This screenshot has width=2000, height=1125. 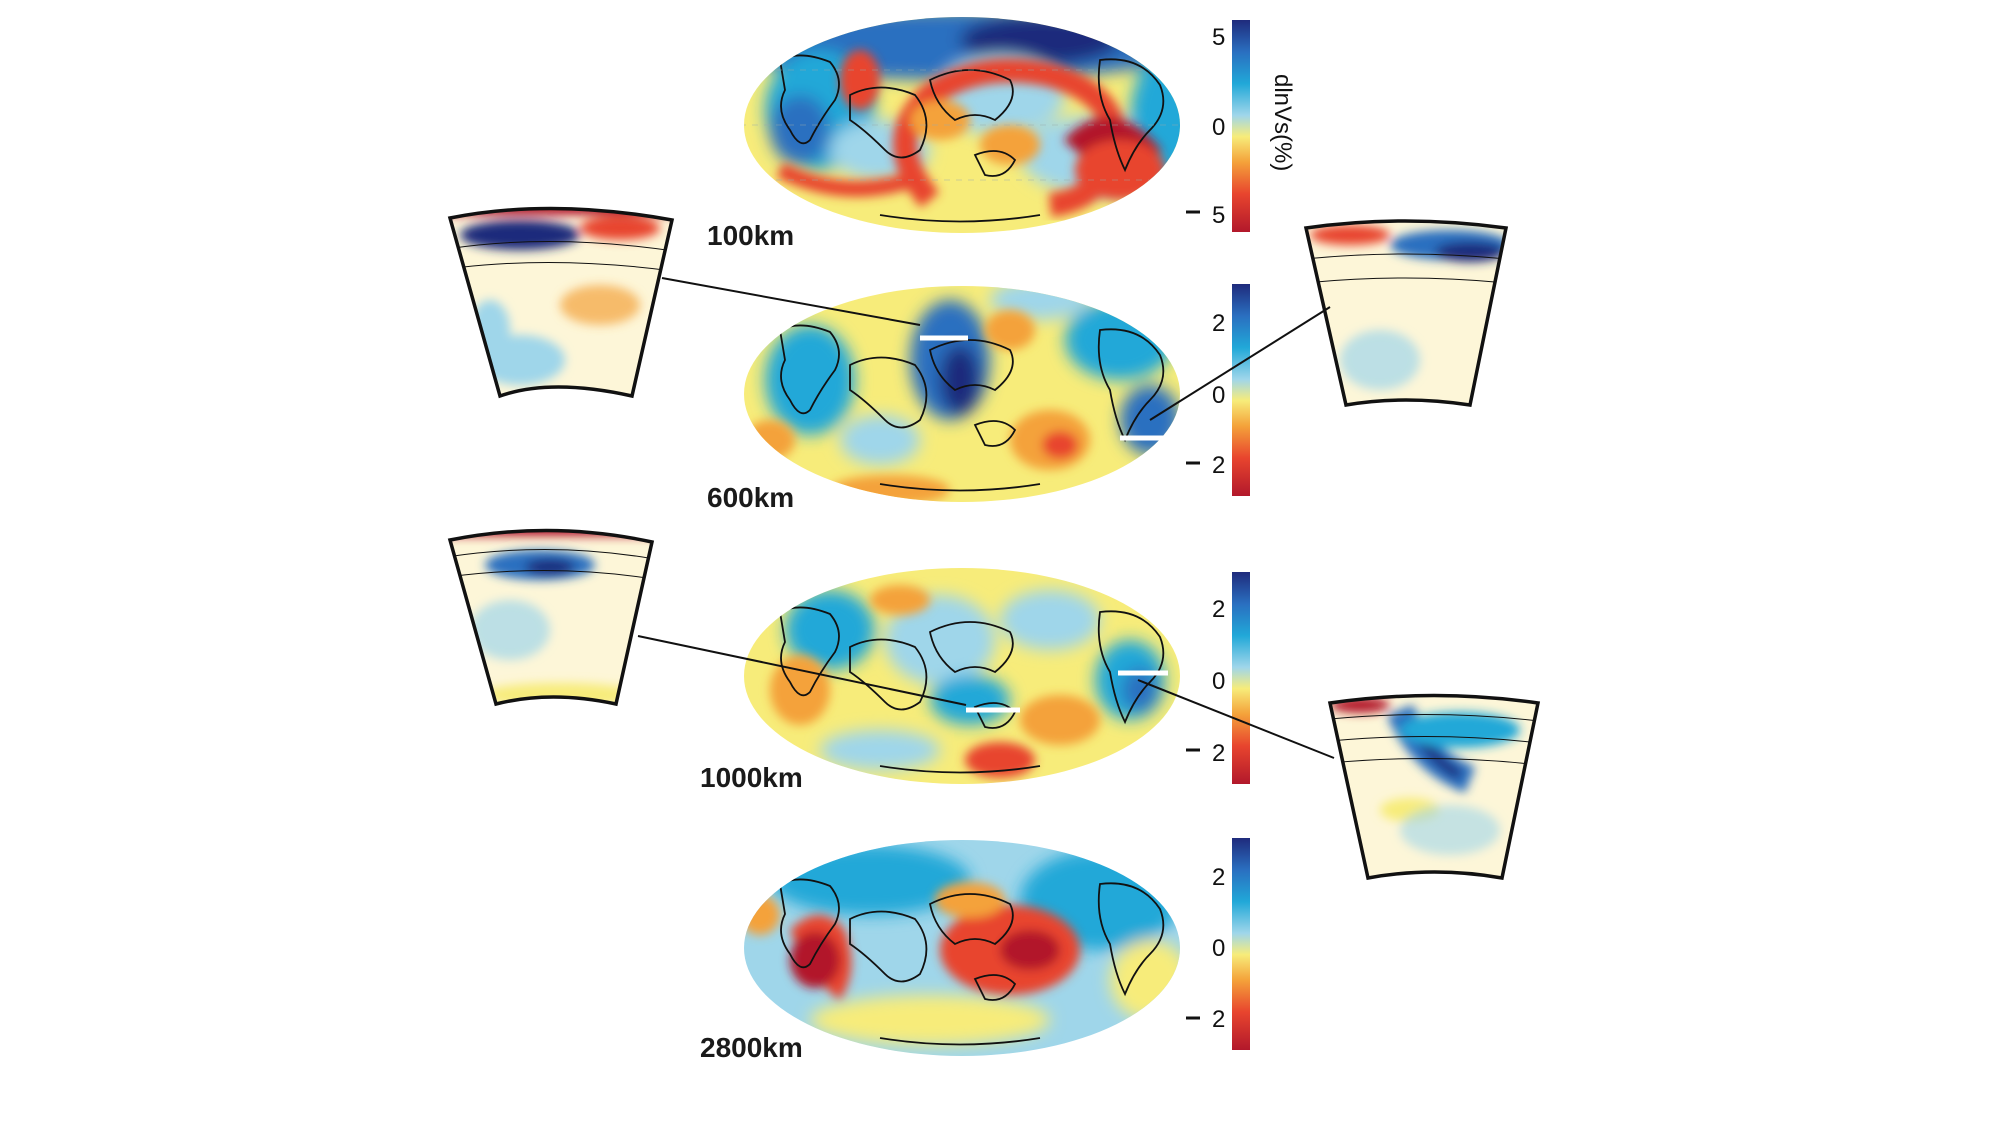 I want to click on map-100km, so click(x=962, y=125).